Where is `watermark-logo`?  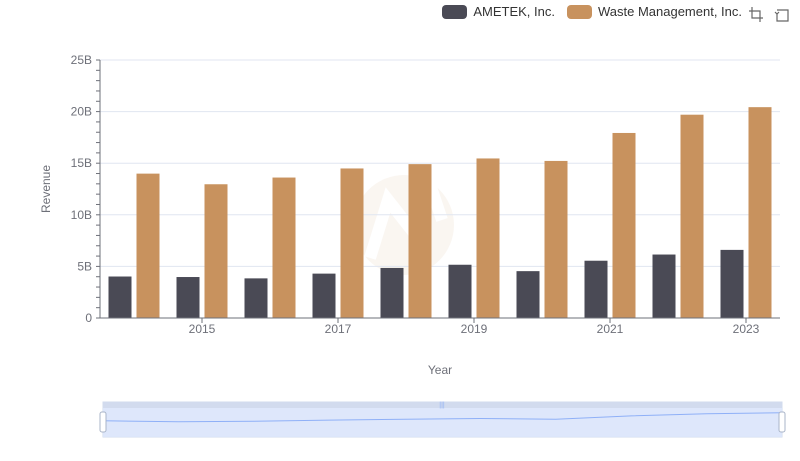
watermark-logo is located at coordinates (404, 225).